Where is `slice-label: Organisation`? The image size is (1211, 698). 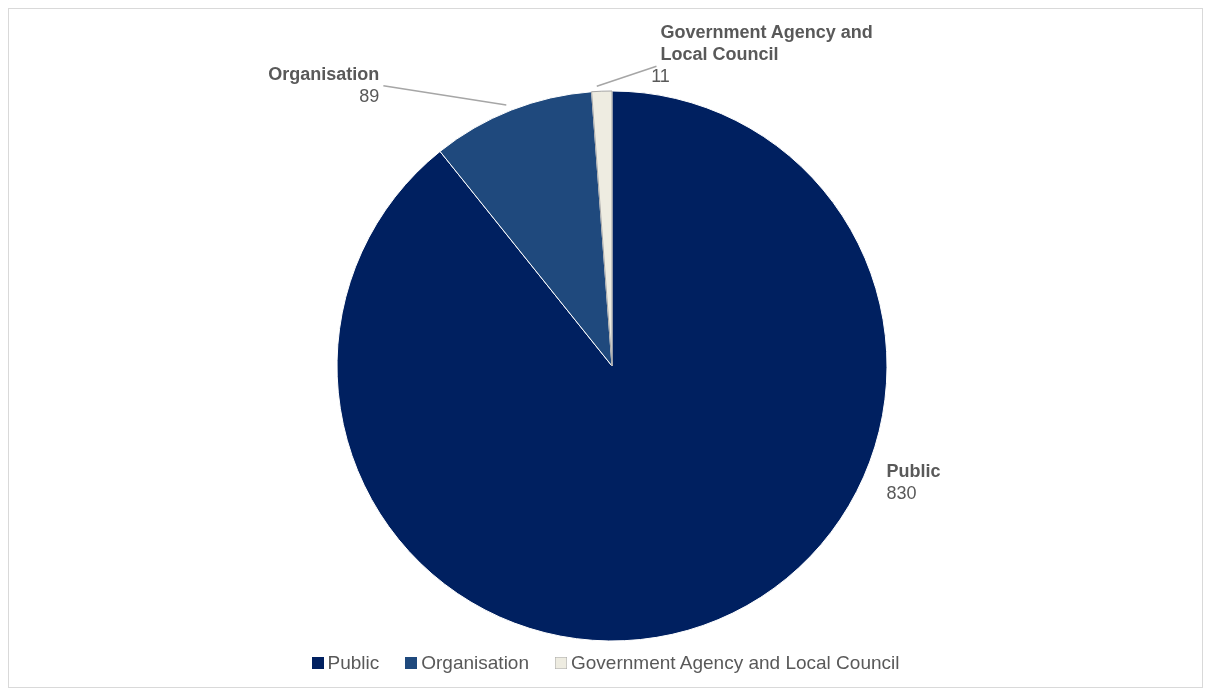 slice-label: Organisation is located at coordinates (324, 73).